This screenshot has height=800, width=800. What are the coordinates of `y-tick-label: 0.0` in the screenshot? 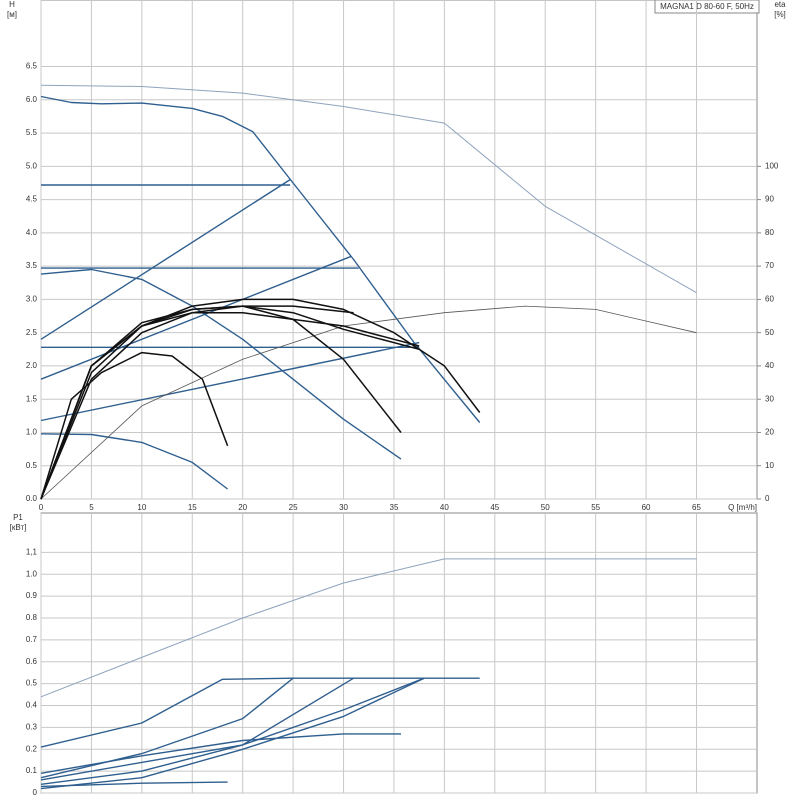 It's located at (32, 498).